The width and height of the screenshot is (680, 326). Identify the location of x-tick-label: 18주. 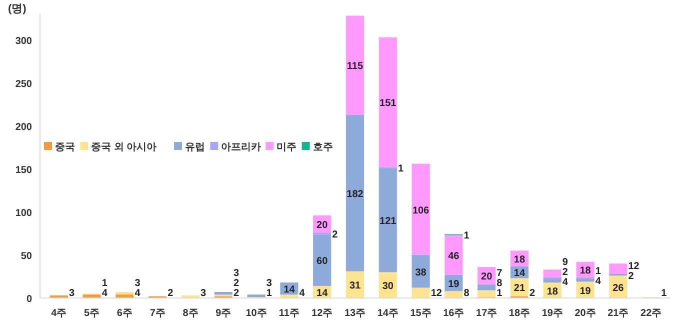
(519, 313).